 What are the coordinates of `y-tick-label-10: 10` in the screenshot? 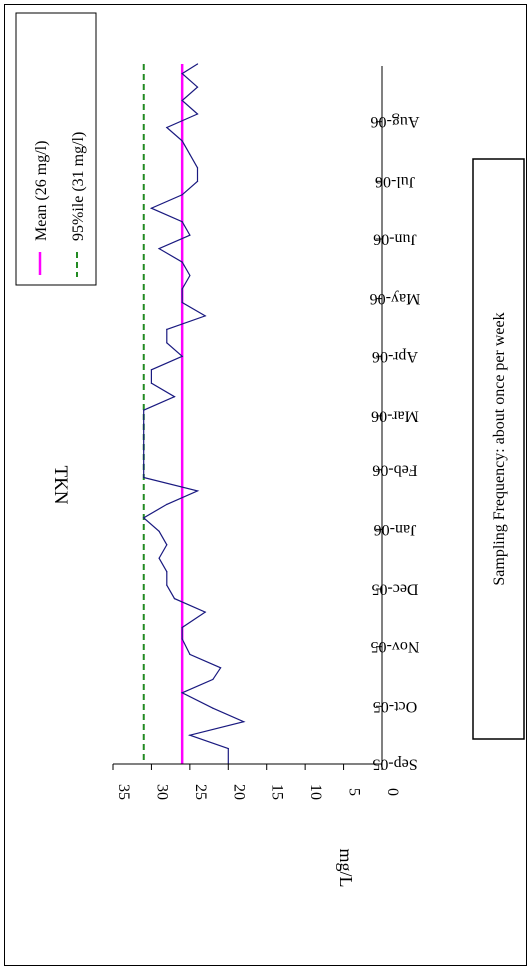 It's located at (315, 792).